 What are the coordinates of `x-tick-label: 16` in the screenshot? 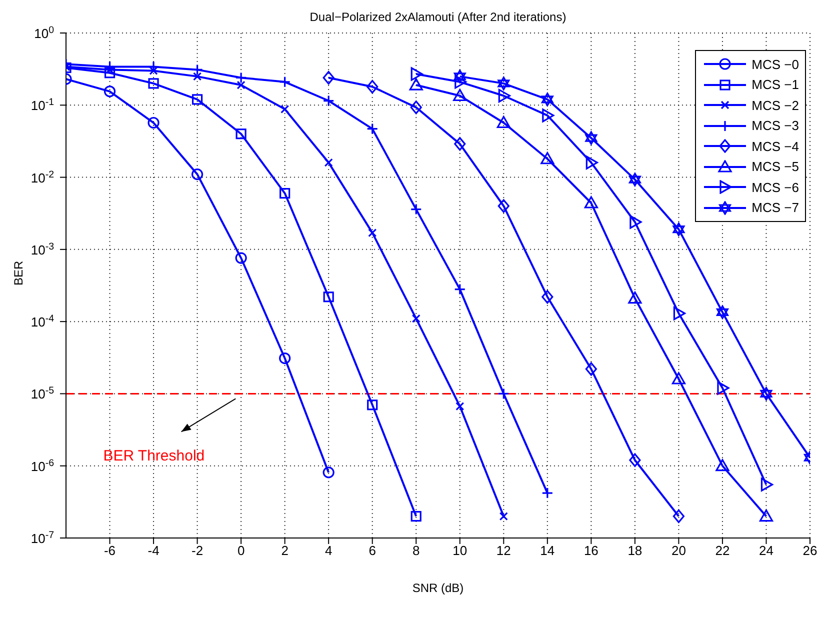 It's located at (591, 550).